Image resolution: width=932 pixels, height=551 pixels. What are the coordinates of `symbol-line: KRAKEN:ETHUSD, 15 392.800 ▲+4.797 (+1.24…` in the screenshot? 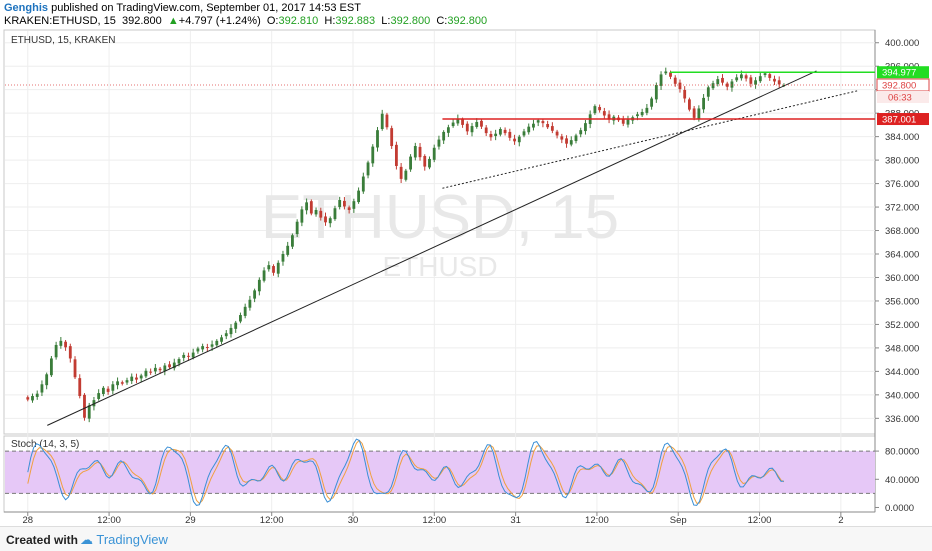 It's located at (245, 21).